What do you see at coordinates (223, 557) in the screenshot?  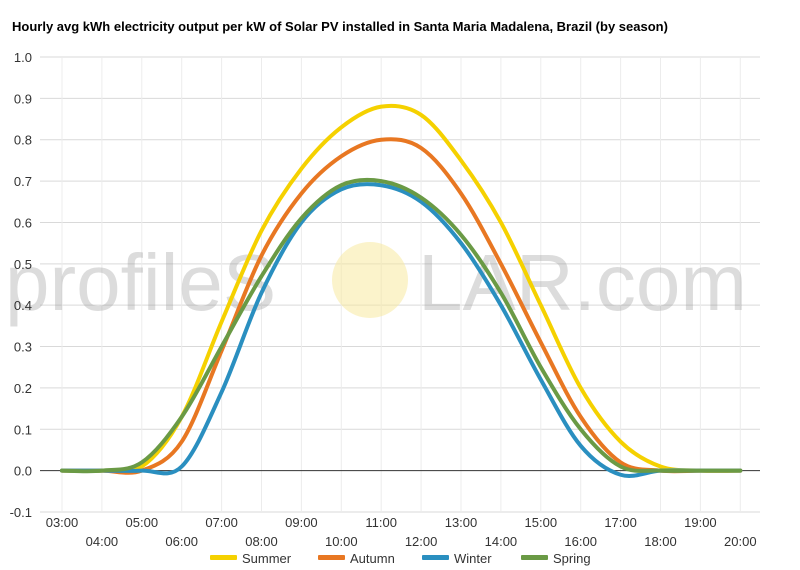 I see `legend-swatch-summer` at bounding box center [223, 557].